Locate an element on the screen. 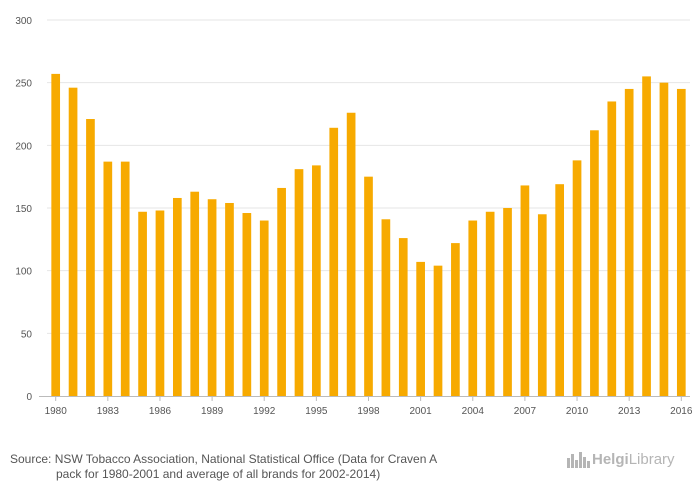 This screenshot has height=500, width=700. bar-1994 is located at coordinates (299, 282).